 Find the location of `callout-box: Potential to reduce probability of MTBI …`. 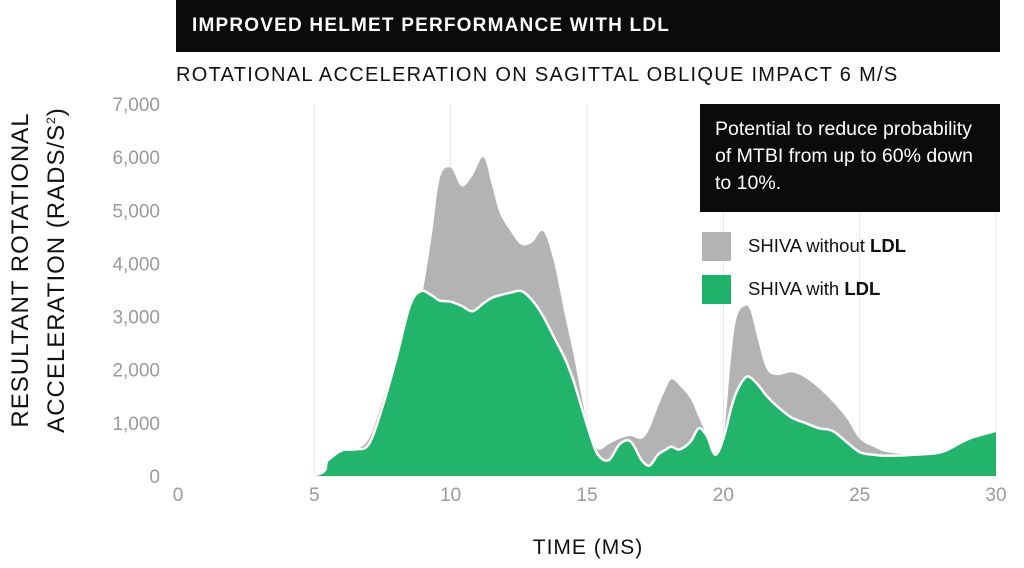

callout-box: Potential to reduce probability of MTBI … is located at coordinates (850, 158).